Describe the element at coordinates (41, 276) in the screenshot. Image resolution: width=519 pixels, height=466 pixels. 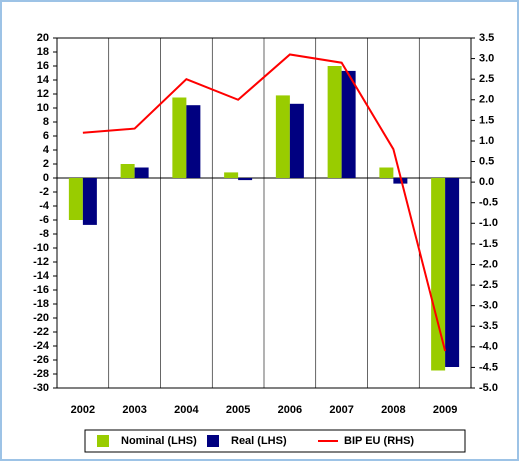
I see `y-tick-label: -14` at that location.